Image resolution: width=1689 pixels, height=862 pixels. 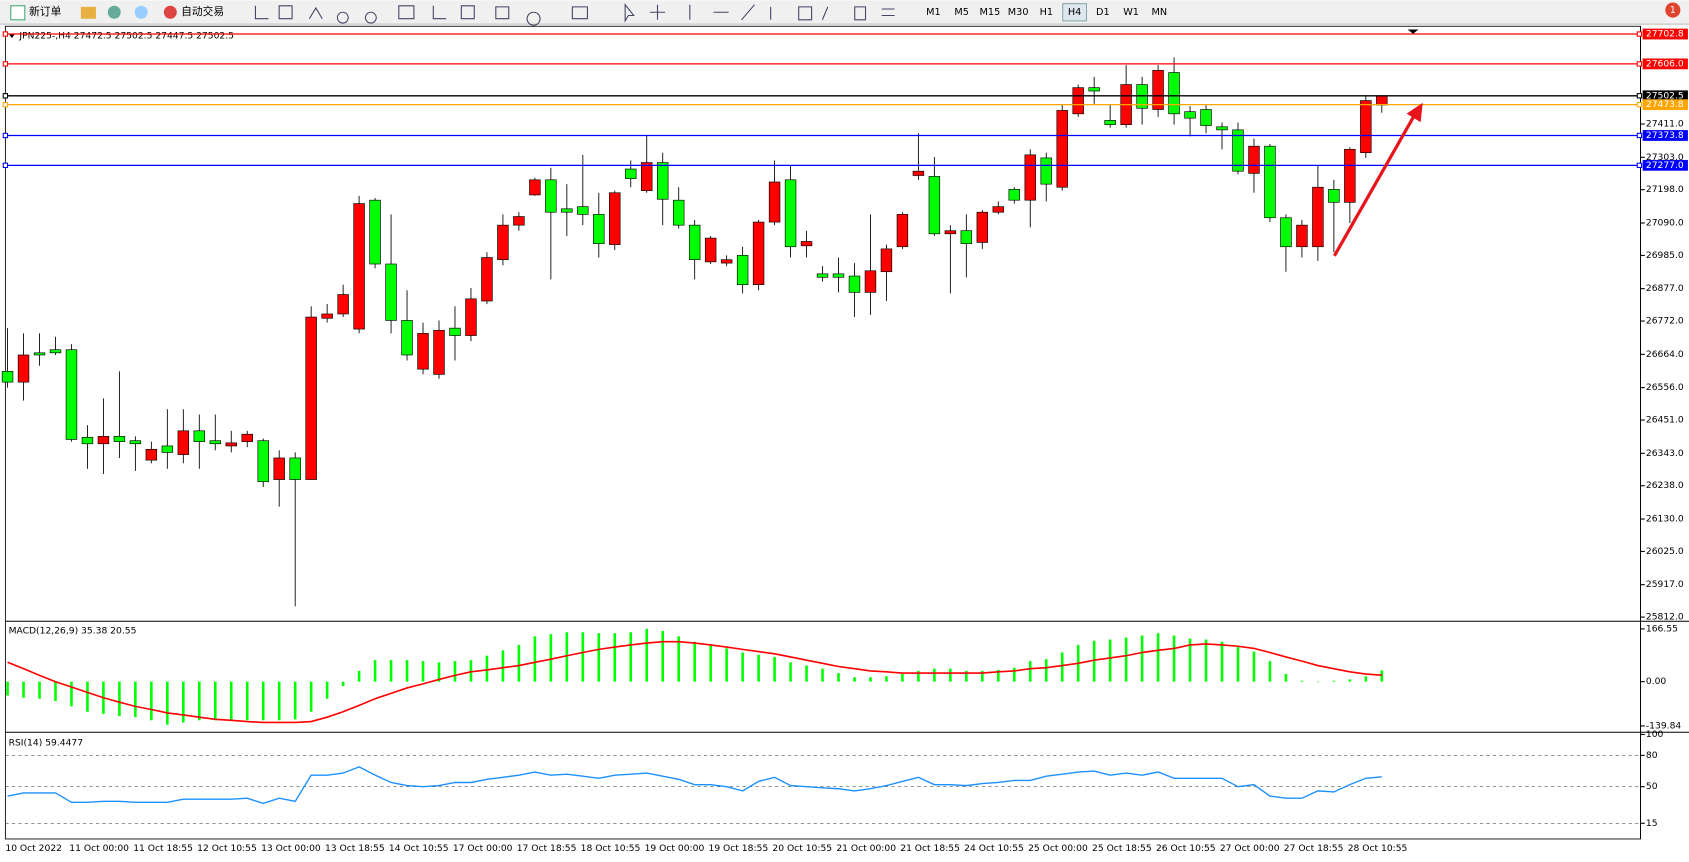 I want to click on timeframe-button: D1, so click(x=1103, y=12).